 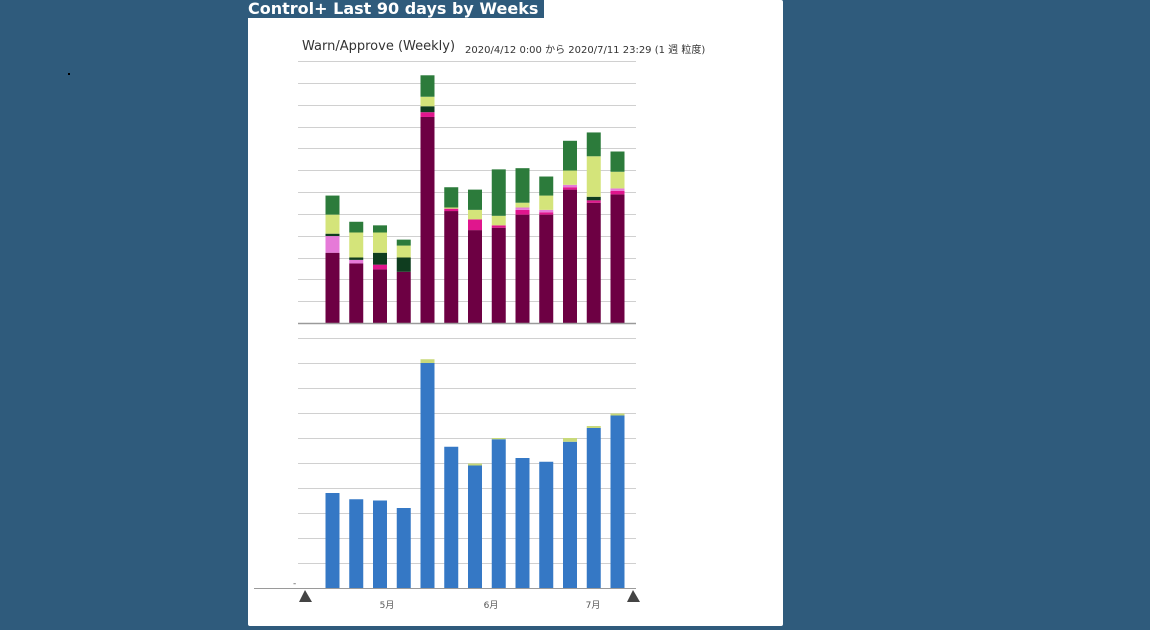 I want to click on lower-bars, so click(x=475, y=474).